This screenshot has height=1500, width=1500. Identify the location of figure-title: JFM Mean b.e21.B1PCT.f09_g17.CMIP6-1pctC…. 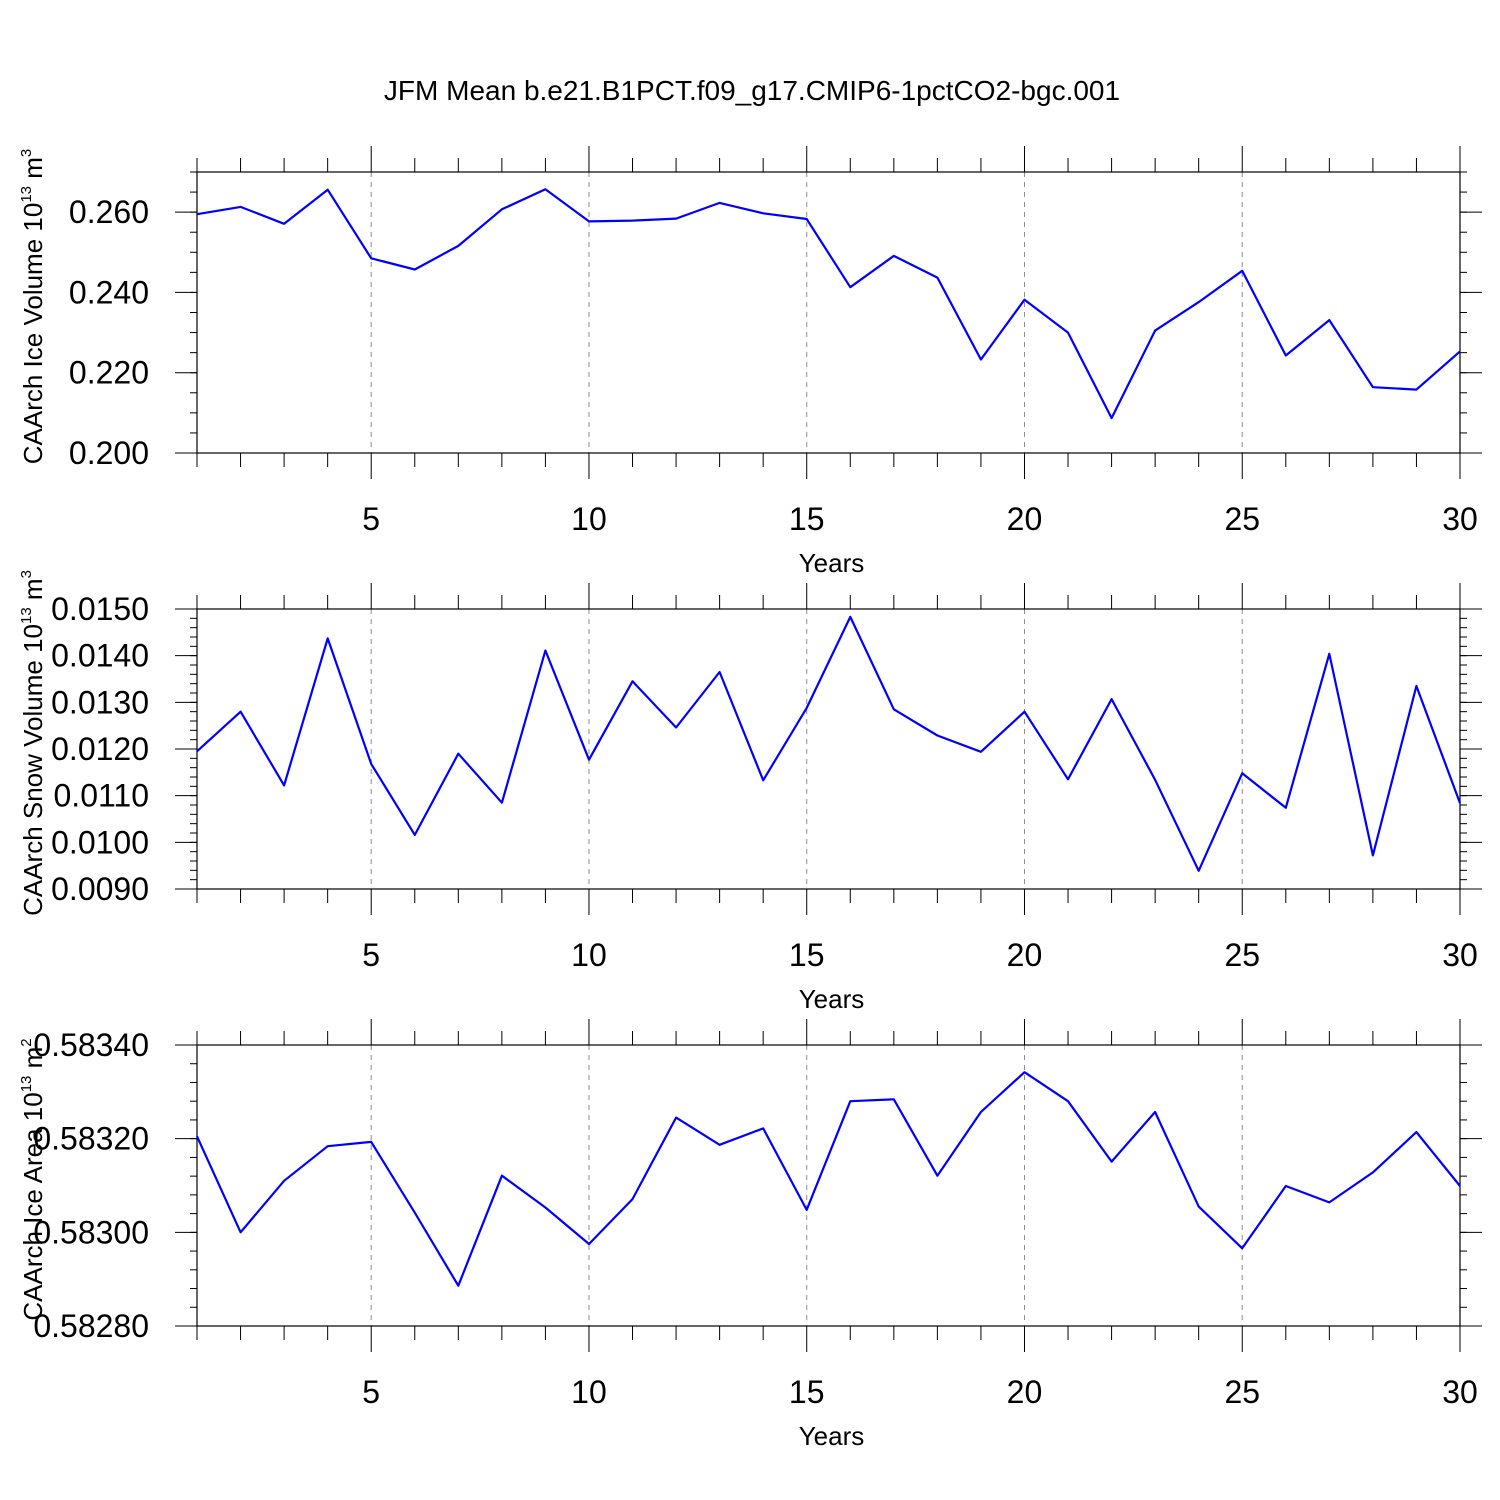
(752, 90).